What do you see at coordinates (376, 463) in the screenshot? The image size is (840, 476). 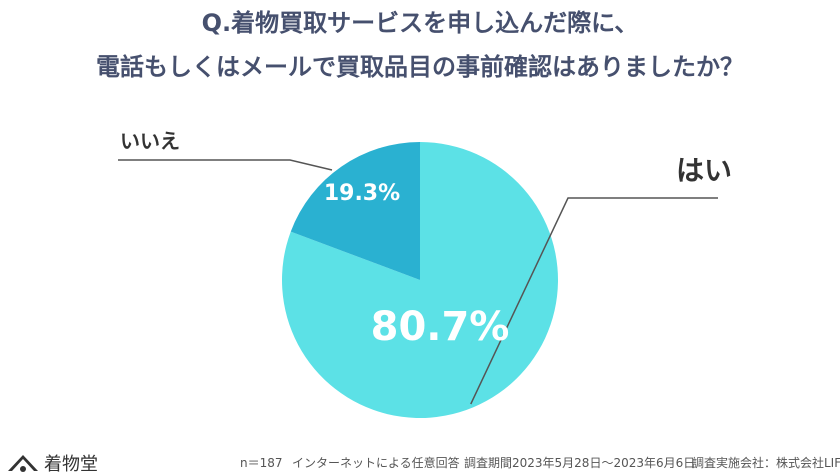 I see `footer-method: インターネットによる任意回答` at bounding box center [376, 463].